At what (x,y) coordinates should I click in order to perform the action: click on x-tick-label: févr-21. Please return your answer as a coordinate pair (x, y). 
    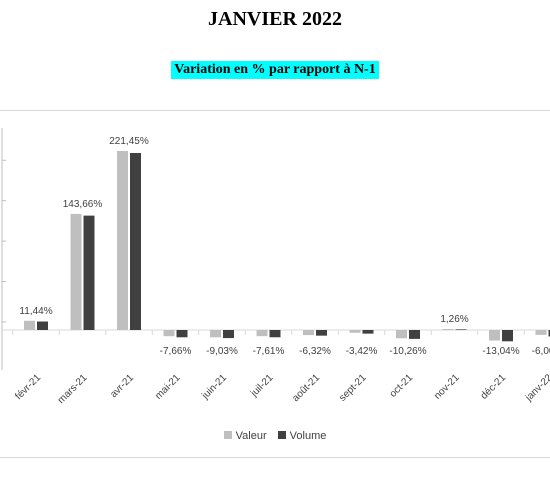
    Looking at the image, I should click on (28, 387).